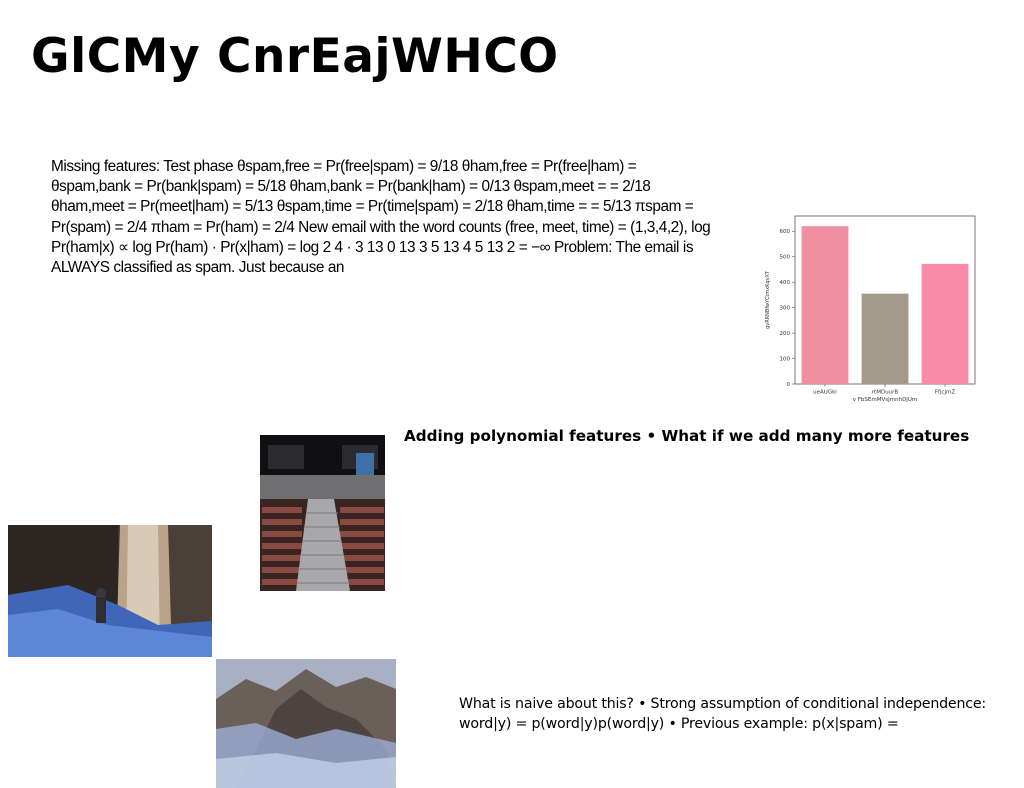 This screenshot has height=788, width=1024. I want to click on waterfall-hiker-photo, so click(110, 591).